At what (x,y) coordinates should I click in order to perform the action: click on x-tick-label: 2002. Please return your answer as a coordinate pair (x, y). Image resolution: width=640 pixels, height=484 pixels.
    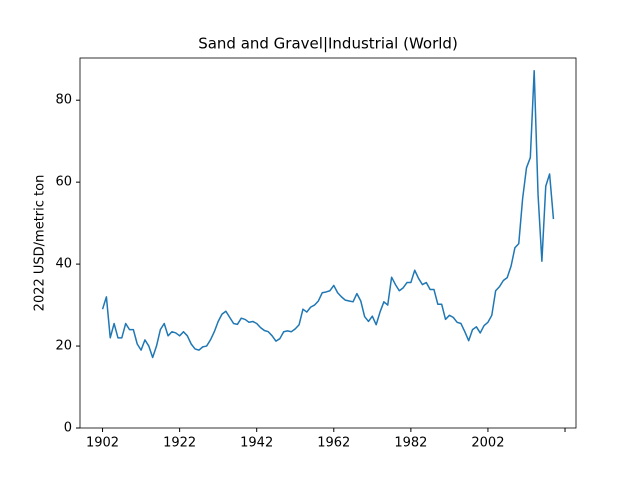
    Looking at the image, I should click on (487, 443).